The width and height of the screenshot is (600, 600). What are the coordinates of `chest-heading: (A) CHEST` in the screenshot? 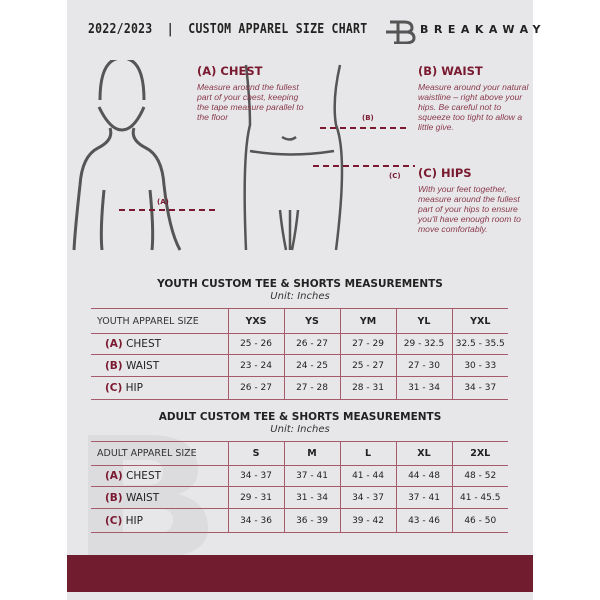 It's located at (230, 71).